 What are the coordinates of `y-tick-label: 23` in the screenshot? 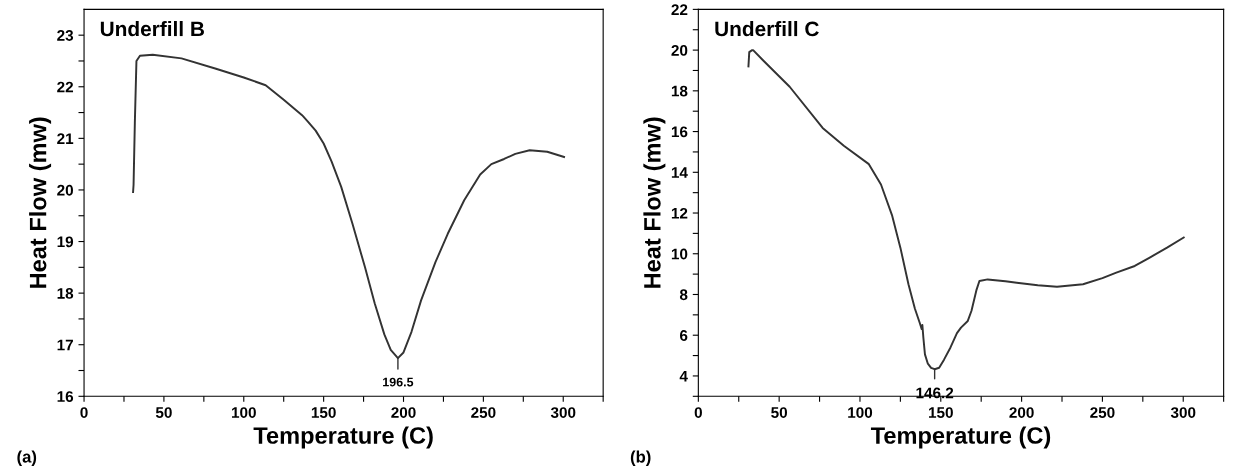 It's located at (65, 35).